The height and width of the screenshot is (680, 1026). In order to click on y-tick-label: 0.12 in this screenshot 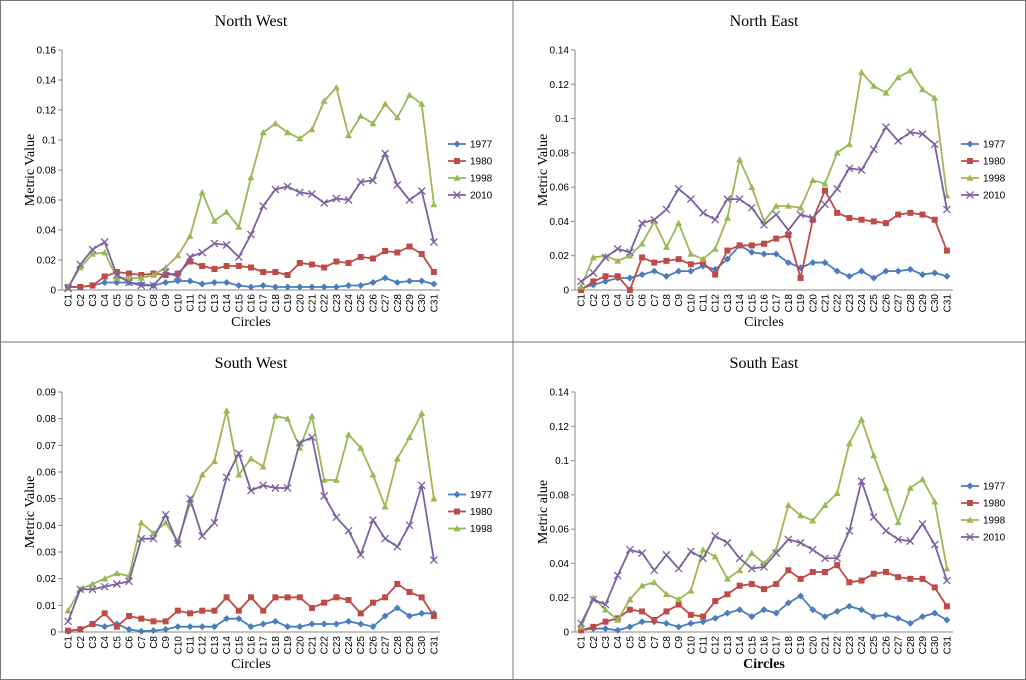, I will do `click(560, 427)`.